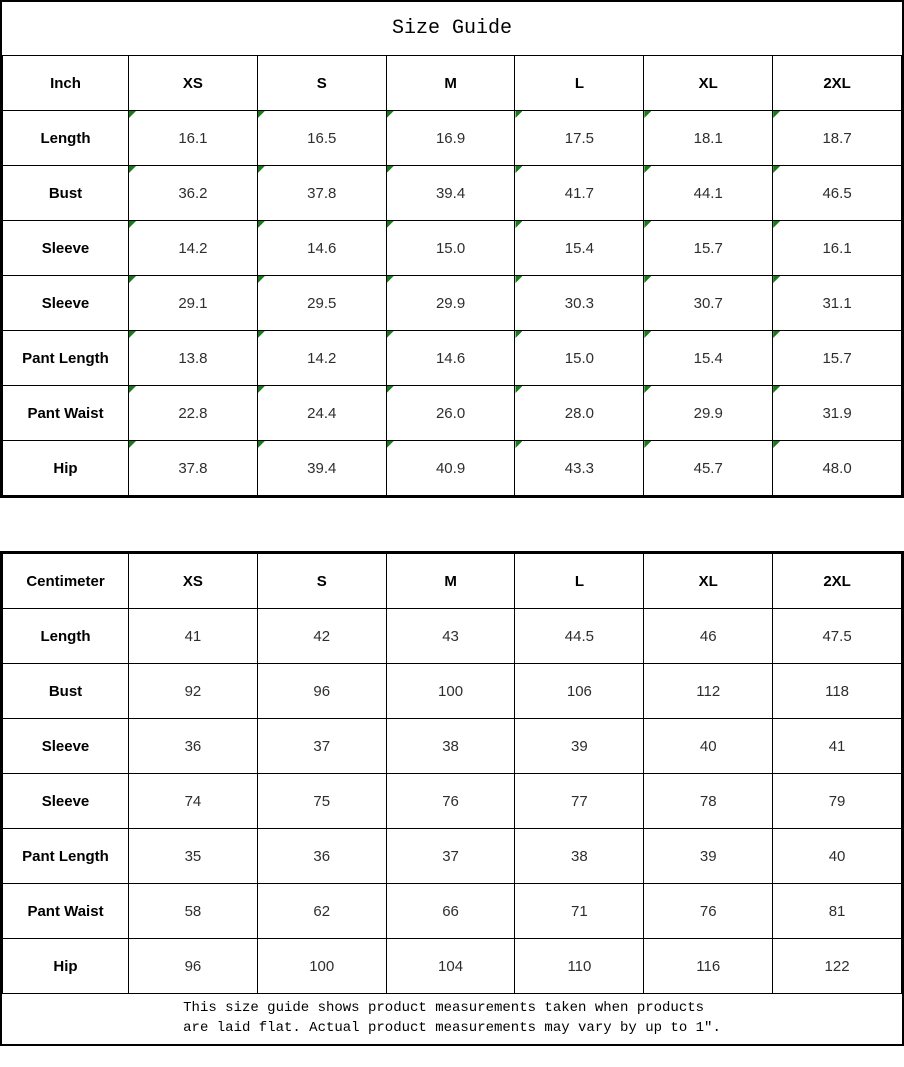  What do you see at coordinates (837, 138) in the screenshot?
I see `value-cell-text: 18.7` at bounding box center [837, 138].